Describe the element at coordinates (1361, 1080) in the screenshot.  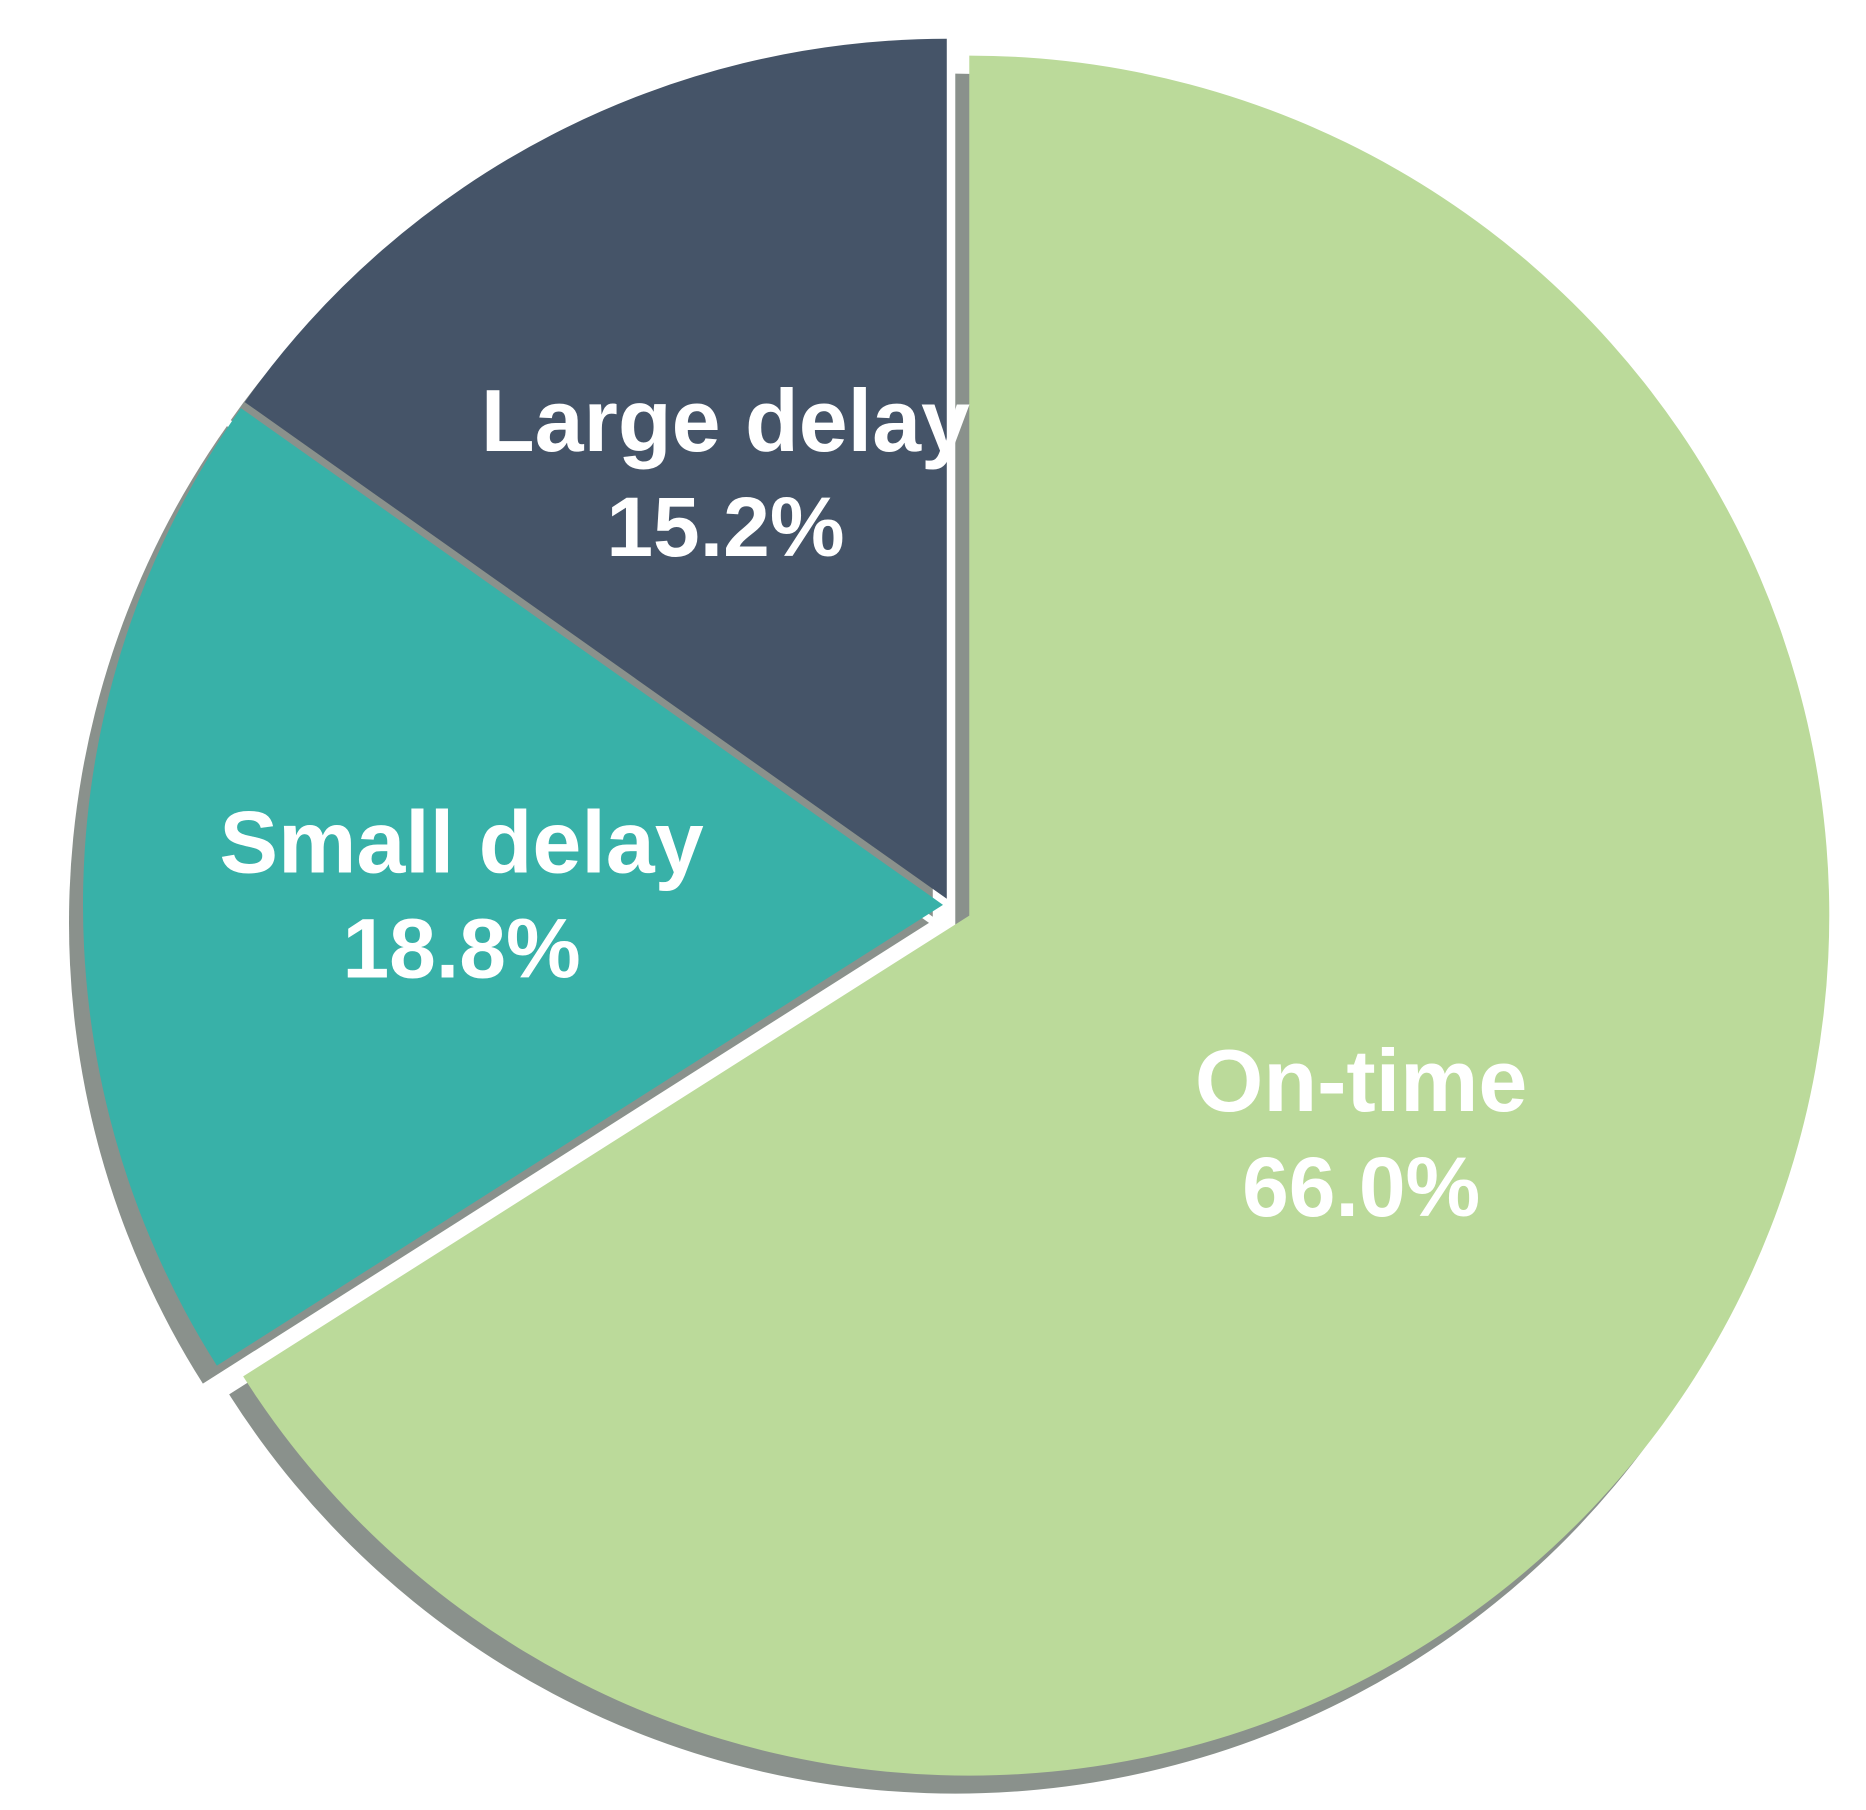
I see `slice-label-on-time: On-time` at that location.